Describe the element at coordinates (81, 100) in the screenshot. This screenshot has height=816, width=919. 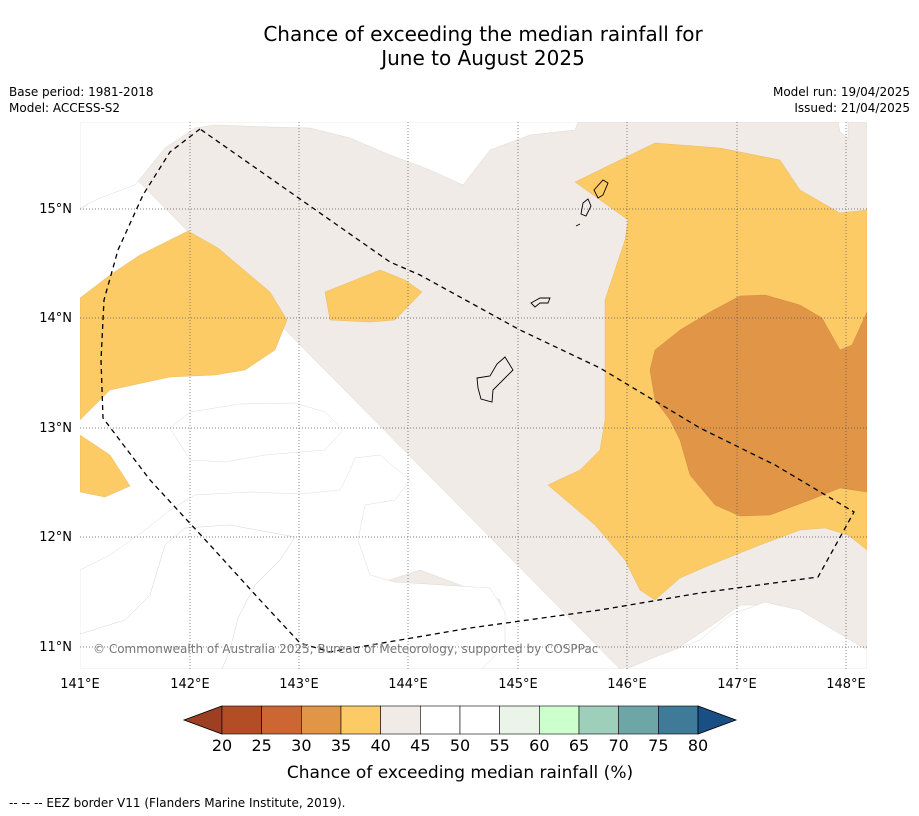
I see `meta-left: Base period: 1981-2018 Model: ACCESS-S2` at that location.